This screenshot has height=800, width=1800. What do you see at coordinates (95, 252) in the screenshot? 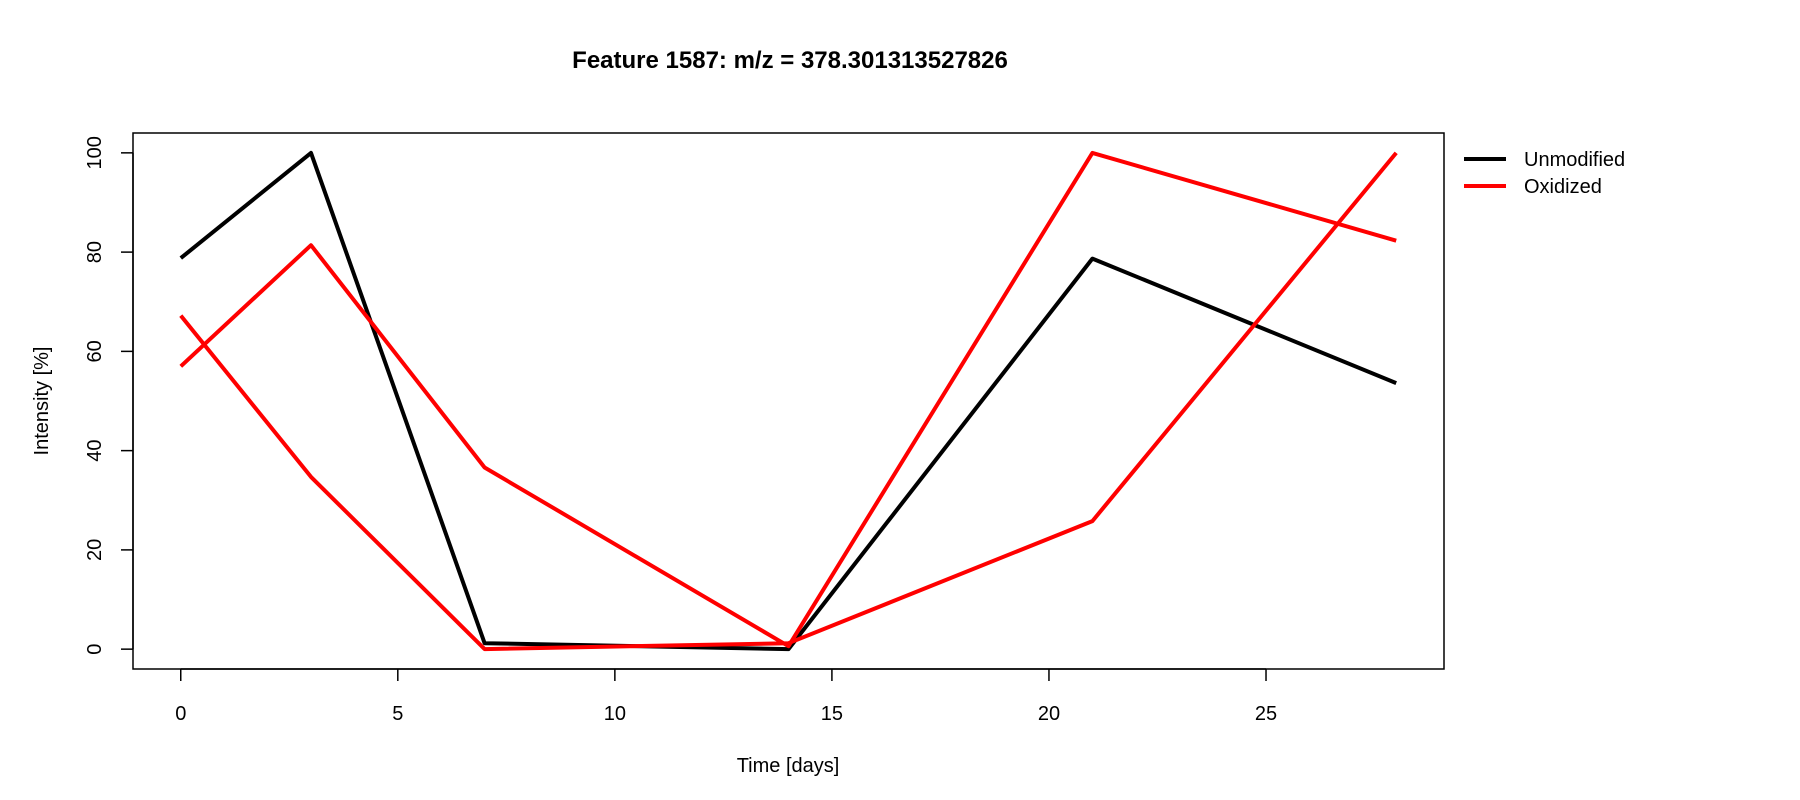
I see `y-tick-label: 80` at bounding box center [95, 252].